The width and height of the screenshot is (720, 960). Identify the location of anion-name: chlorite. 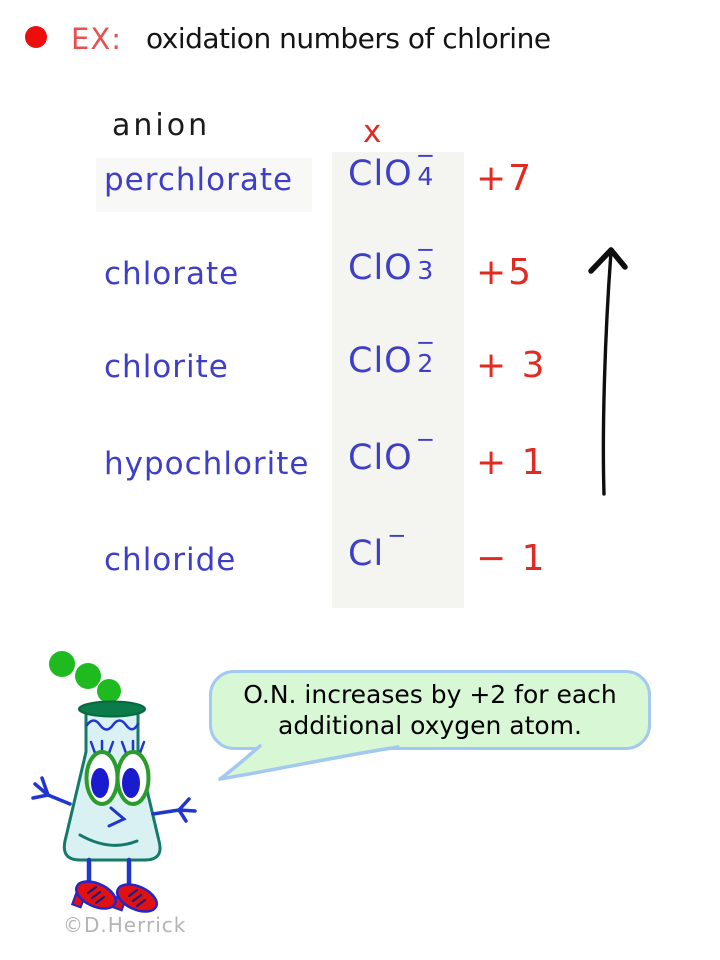
(166, 367).